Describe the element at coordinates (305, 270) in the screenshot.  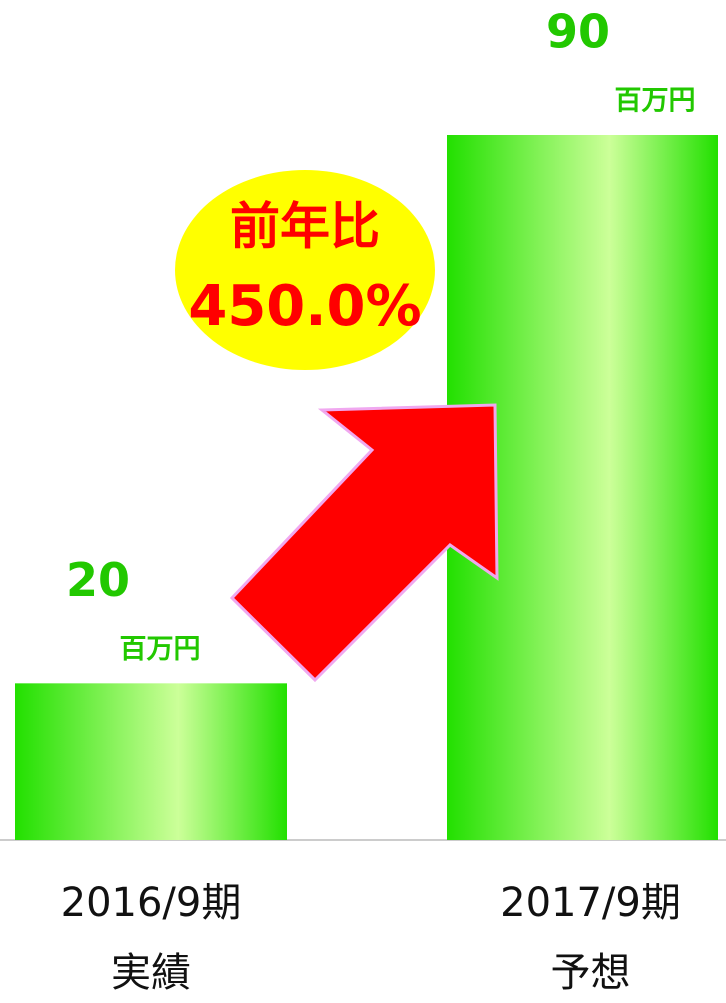
I see `annotation-bubble` at that location.